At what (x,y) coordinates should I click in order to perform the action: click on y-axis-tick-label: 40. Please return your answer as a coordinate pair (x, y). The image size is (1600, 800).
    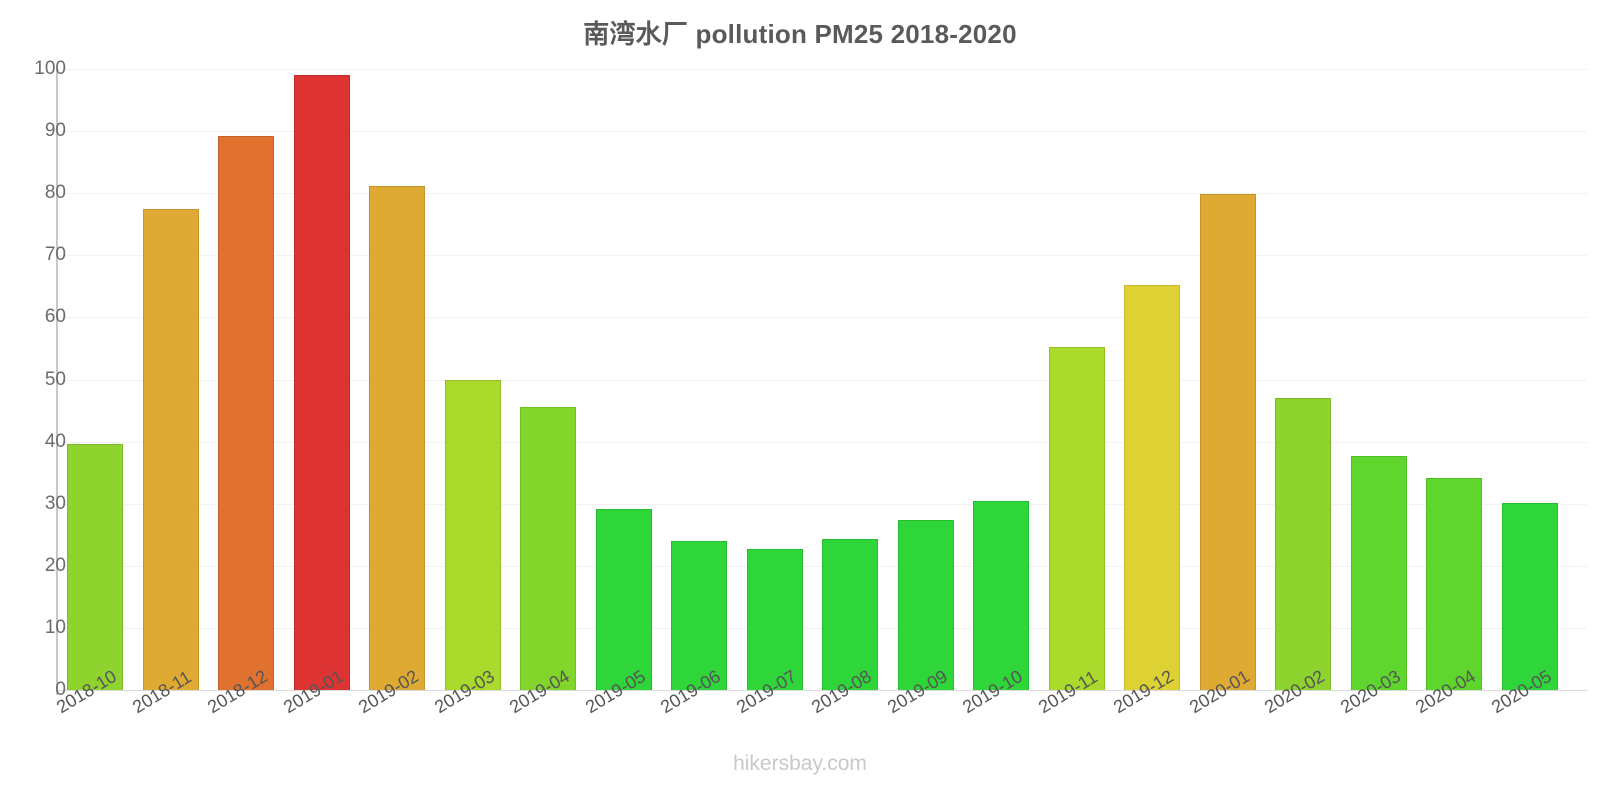
    Looking at the image, I should click on (55, 441).